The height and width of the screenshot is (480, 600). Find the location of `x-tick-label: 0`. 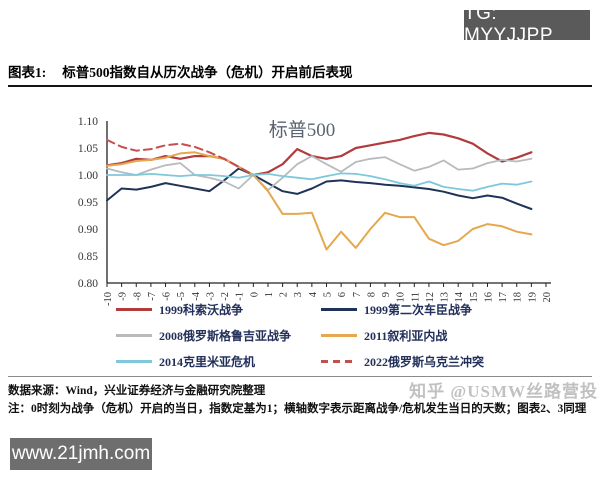

x-tick-label: 0 is located at coordinates (254, 294).